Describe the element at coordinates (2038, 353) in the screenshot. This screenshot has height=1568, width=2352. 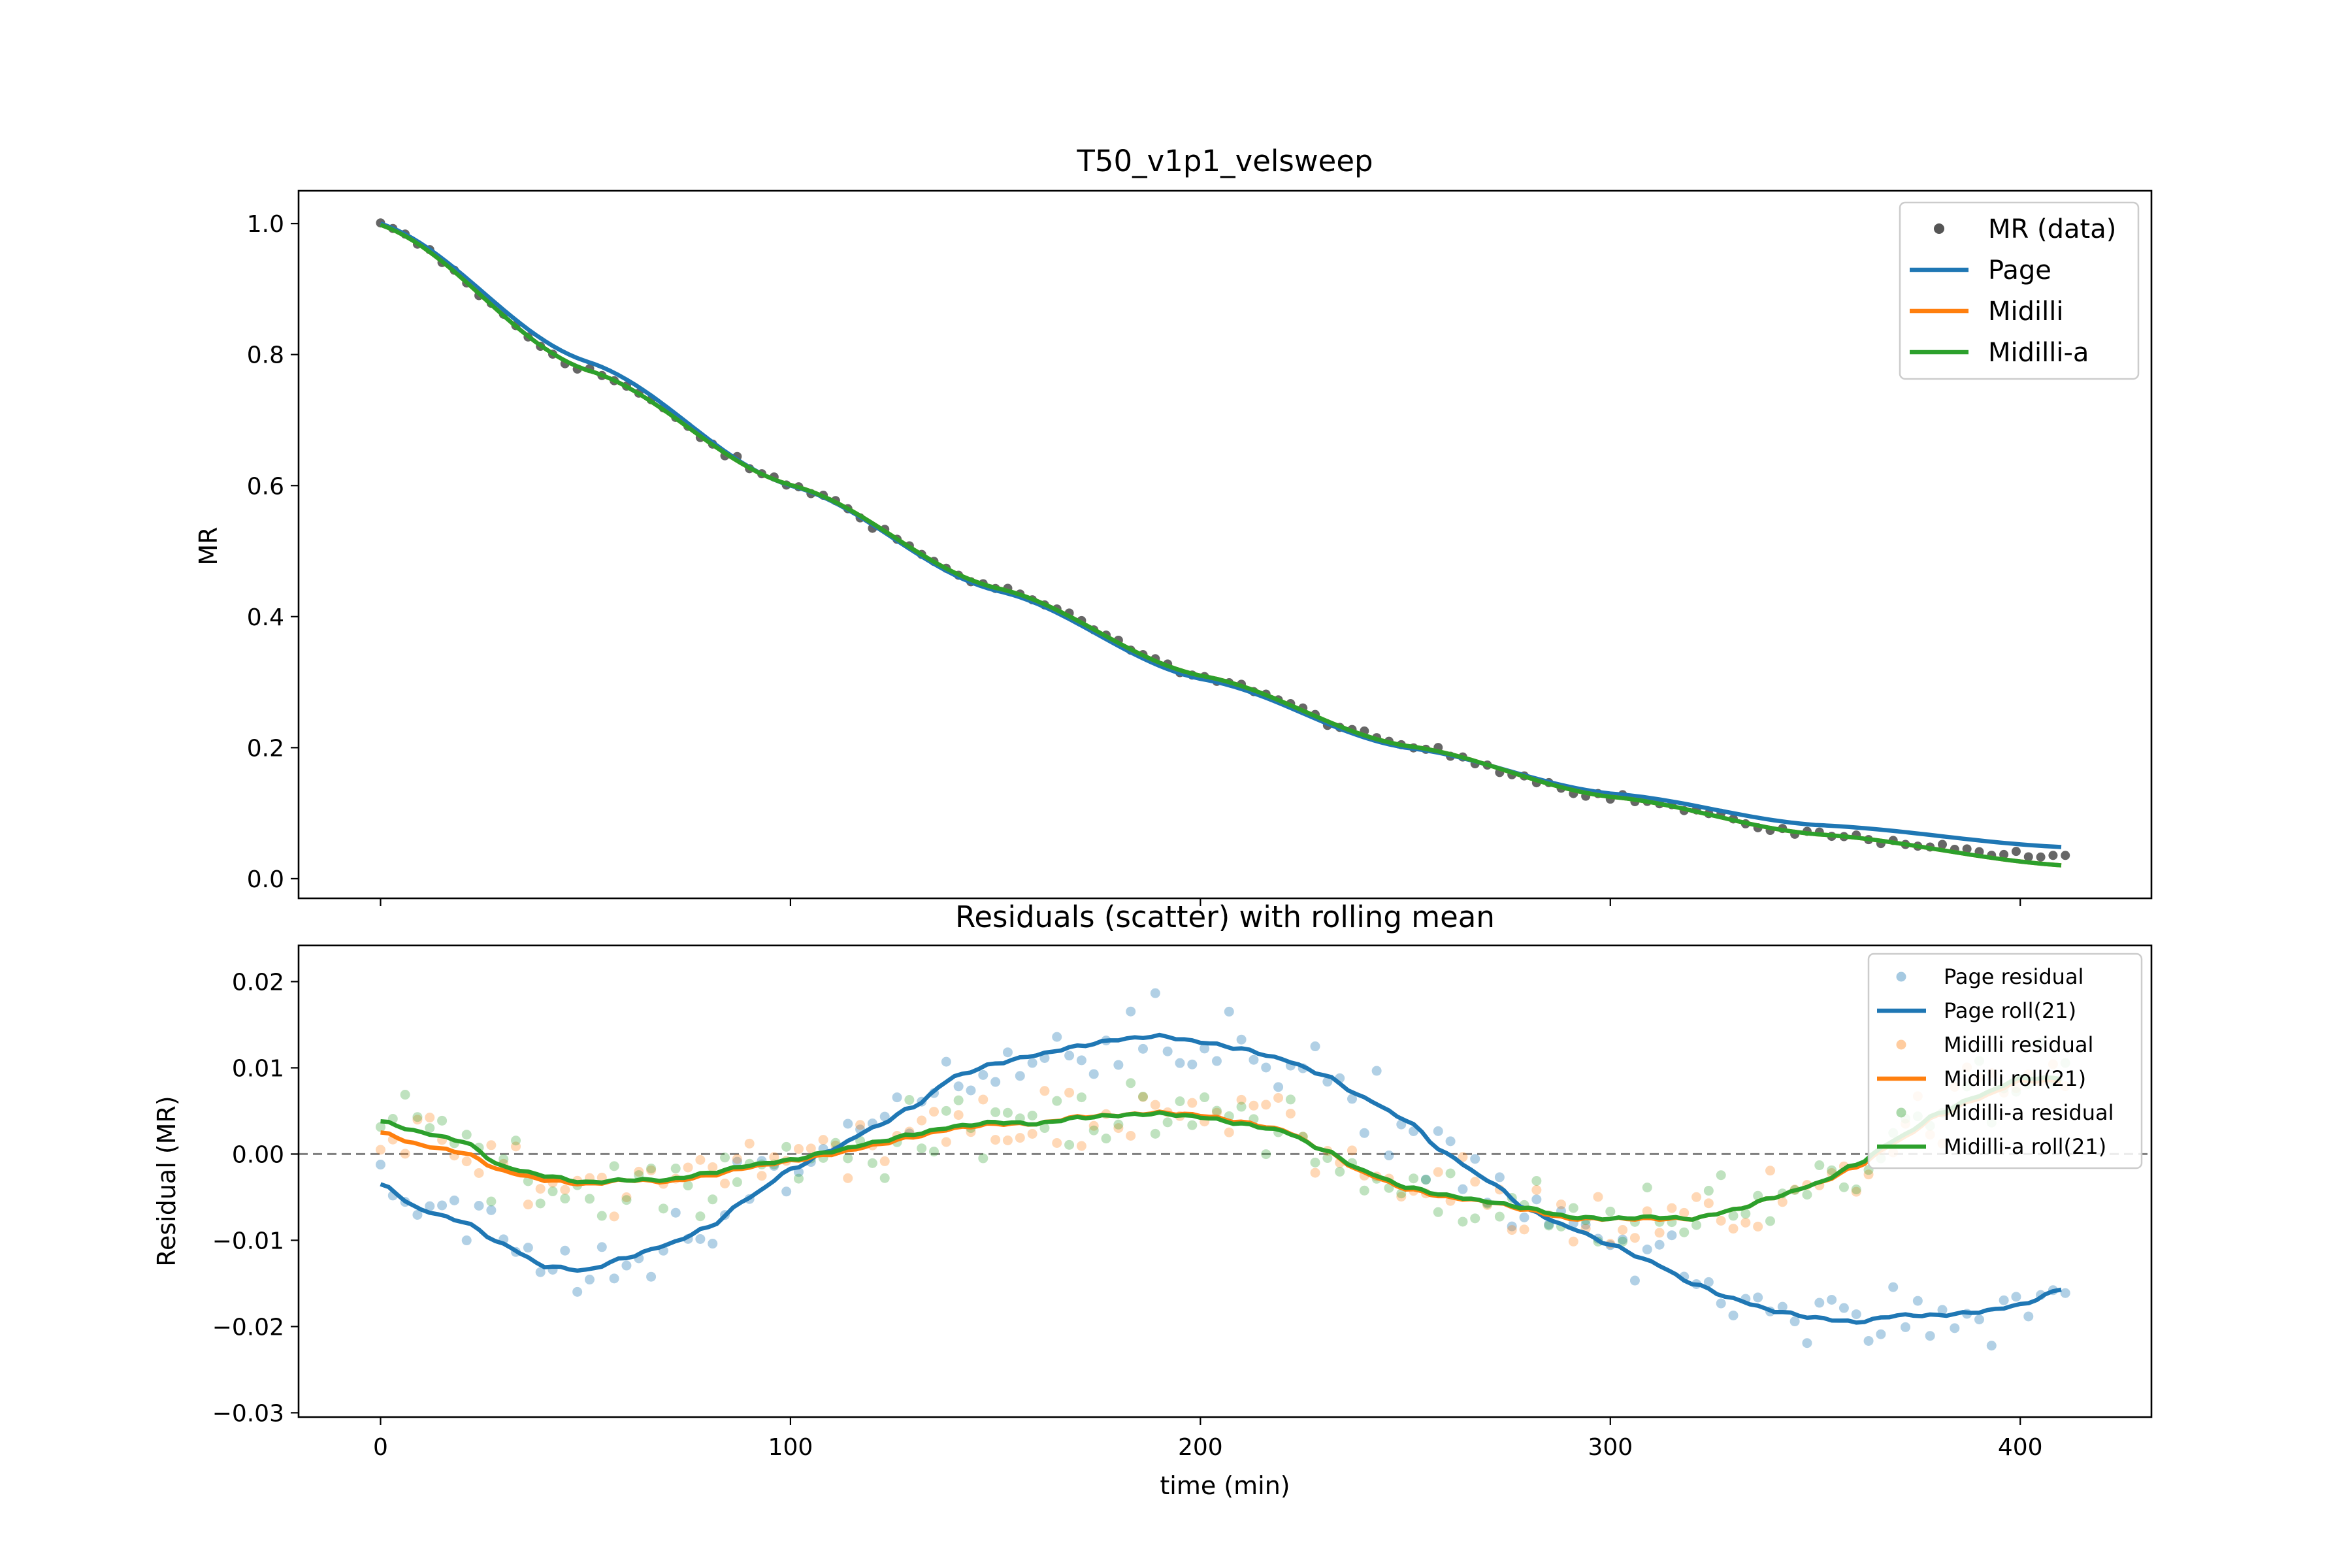
I see `legend-label: Midilli-a` at that location.